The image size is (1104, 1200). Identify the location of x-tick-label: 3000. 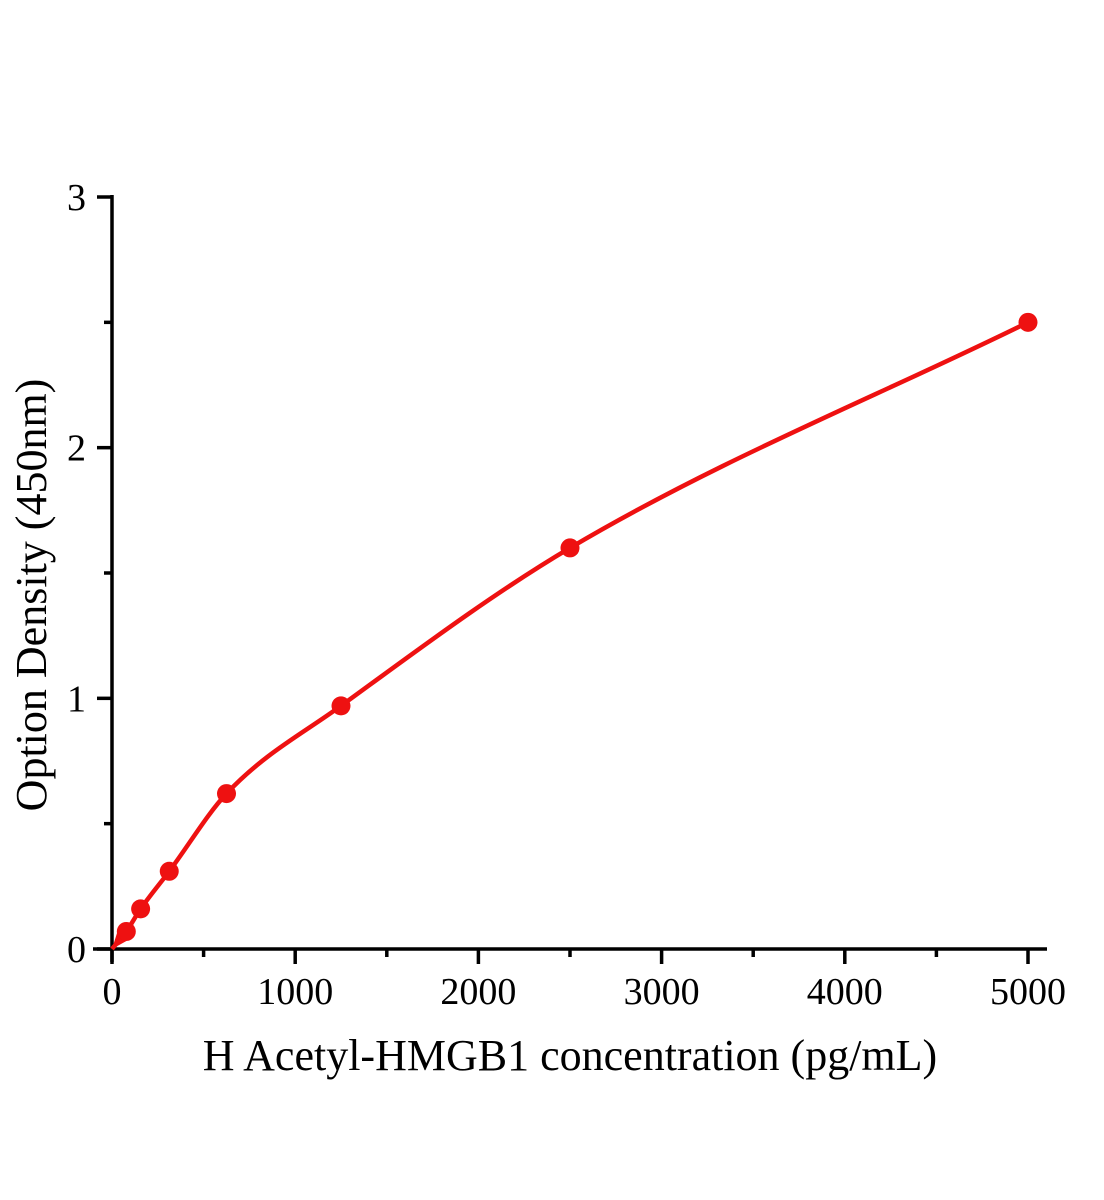
(662, 992).